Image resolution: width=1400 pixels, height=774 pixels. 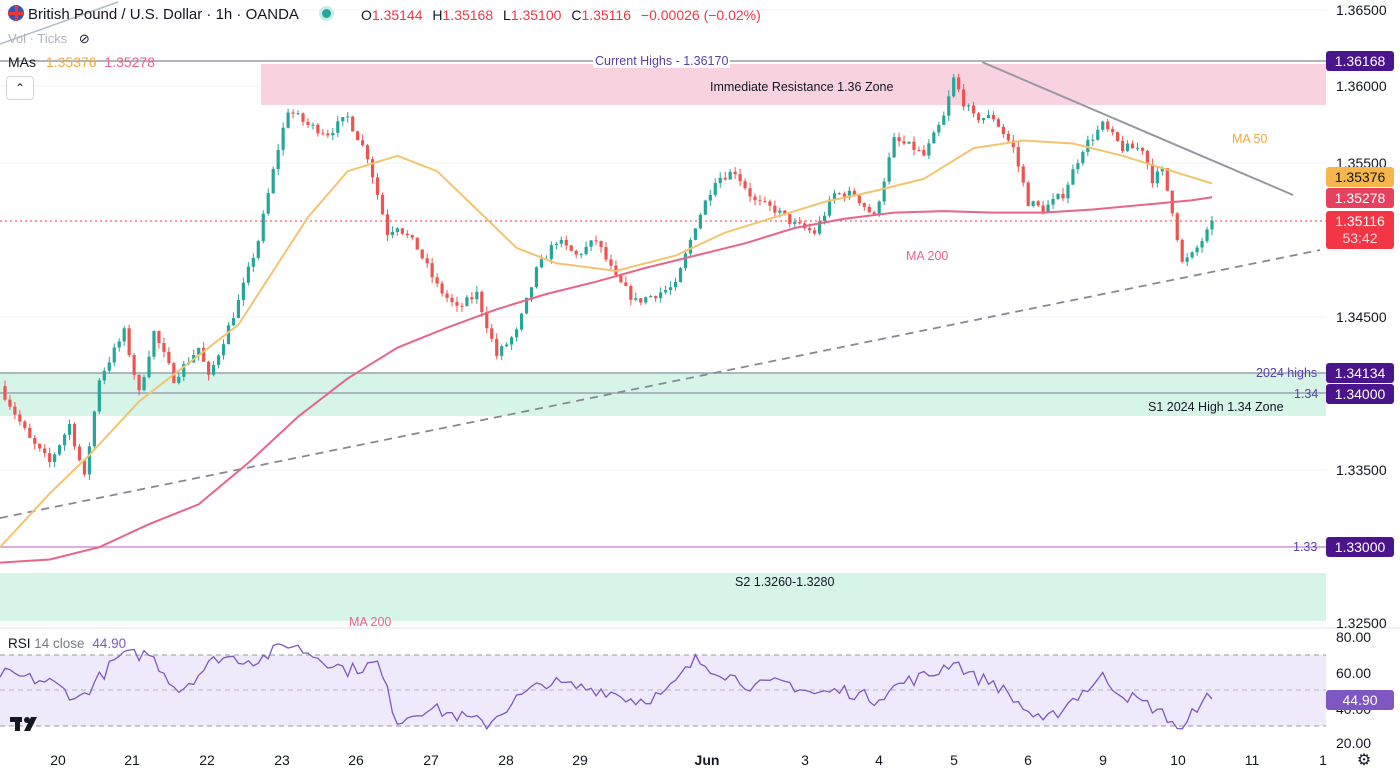 I want to click on settings-gear-icon: ⚙, so click(x=1364, y=760).